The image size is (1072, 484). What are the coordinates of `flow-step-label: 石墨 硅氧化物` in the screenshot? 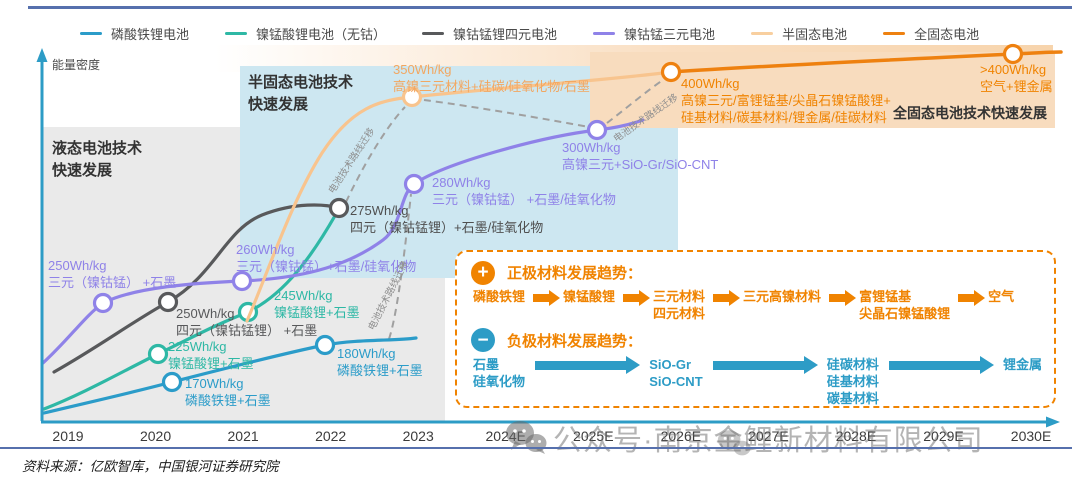 It's located at (499, 372).